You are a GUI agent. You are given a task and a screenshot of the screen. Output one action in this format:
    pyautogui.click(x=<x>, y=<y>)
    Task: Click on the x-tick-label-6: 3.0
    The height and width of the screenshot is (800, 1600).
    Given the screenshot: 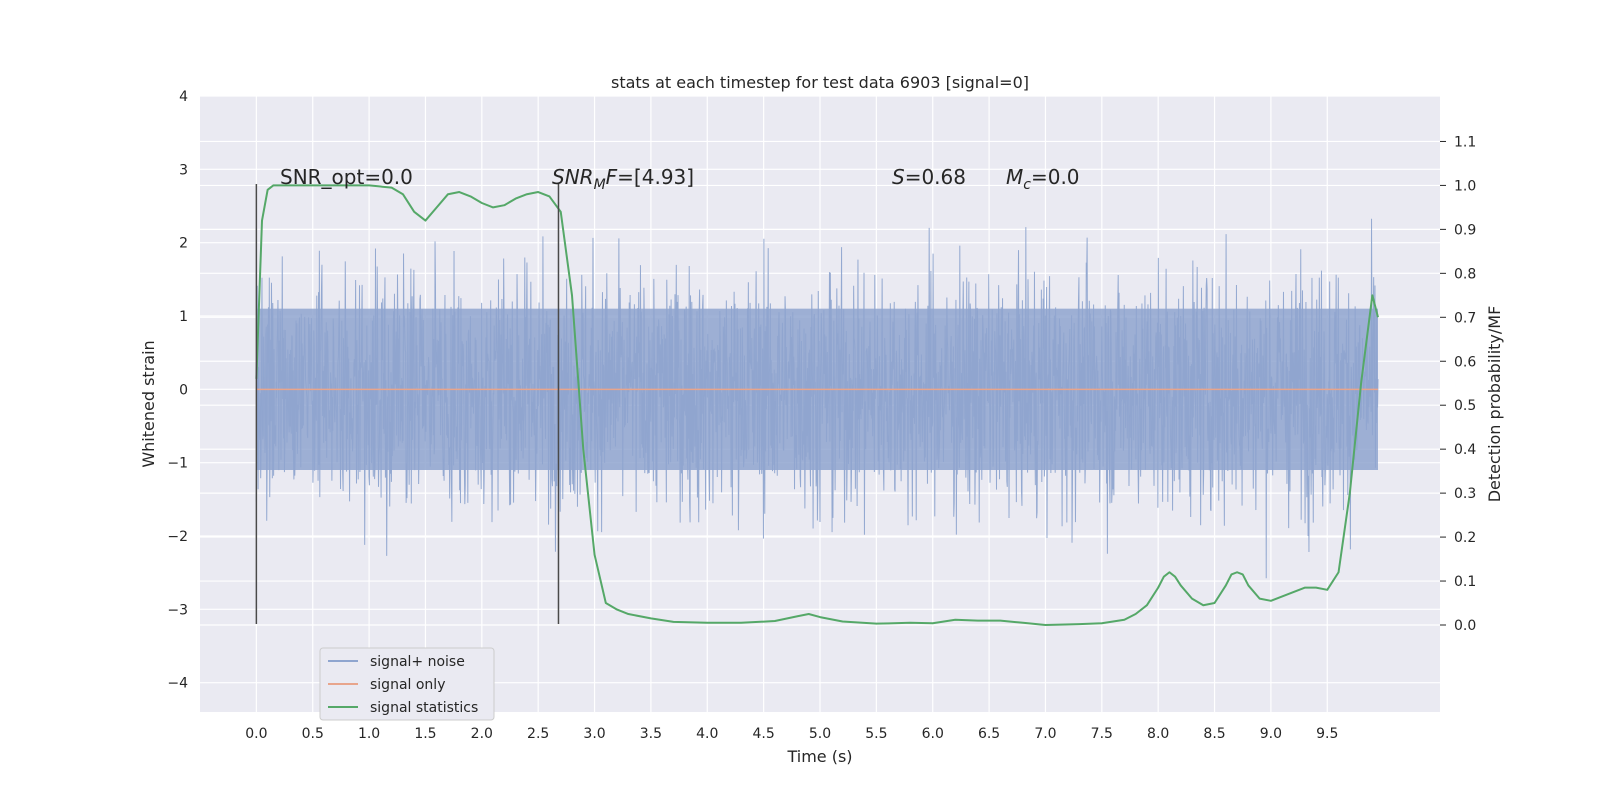 What is the action you would take?
    pyautogui.click(x=594, y=734)
    